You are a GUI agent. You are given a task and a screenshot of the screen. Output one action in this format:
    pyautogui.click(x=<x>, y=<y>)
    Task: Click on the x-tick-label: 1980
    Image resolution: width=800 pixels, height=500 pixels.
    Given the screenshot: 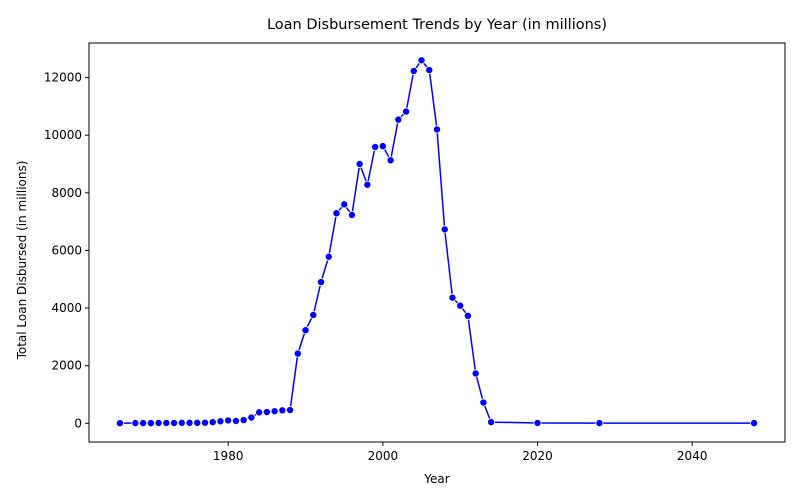 What is the action you would take?
    pyautogui.click(x=228, y=456)
    